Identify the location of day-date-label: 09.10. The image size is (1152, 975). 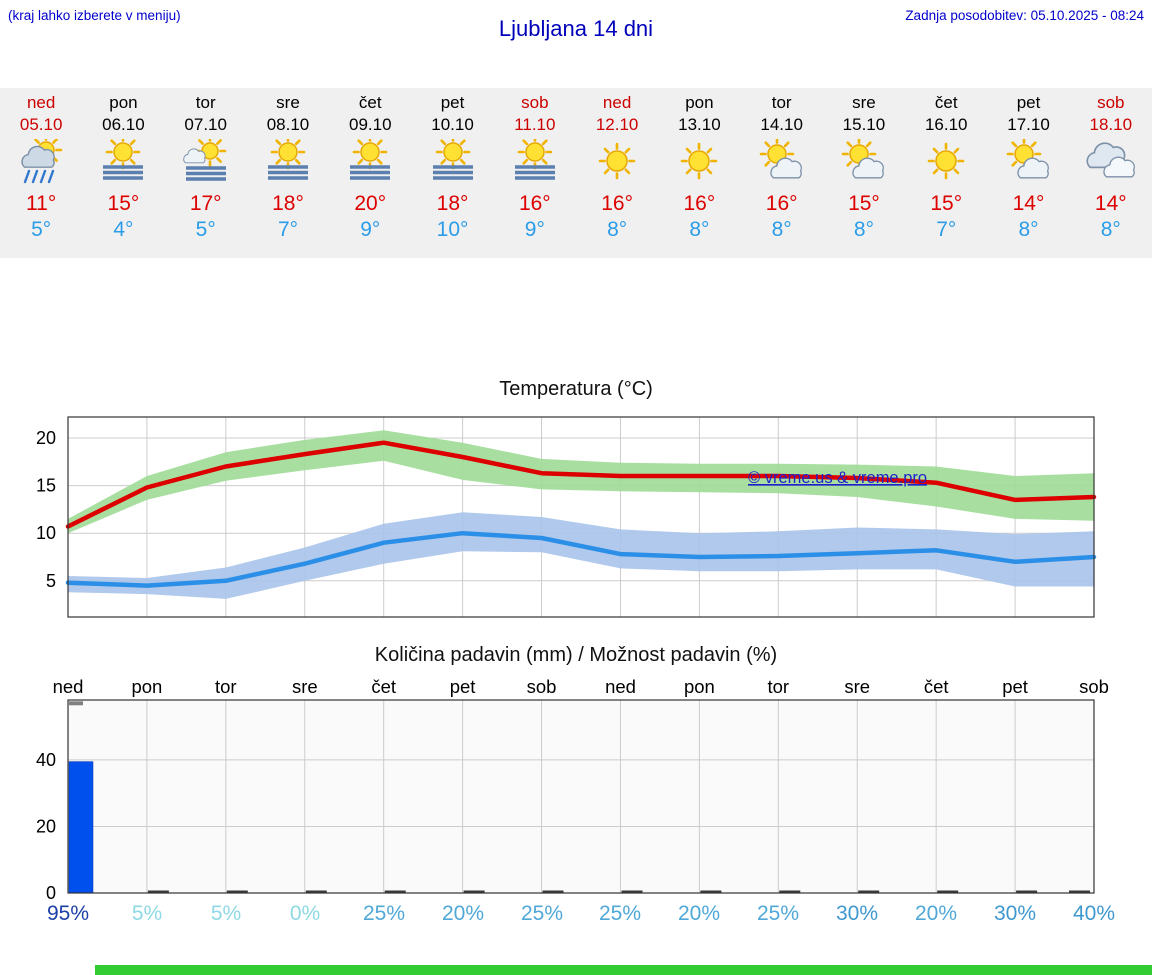
(370, 124).